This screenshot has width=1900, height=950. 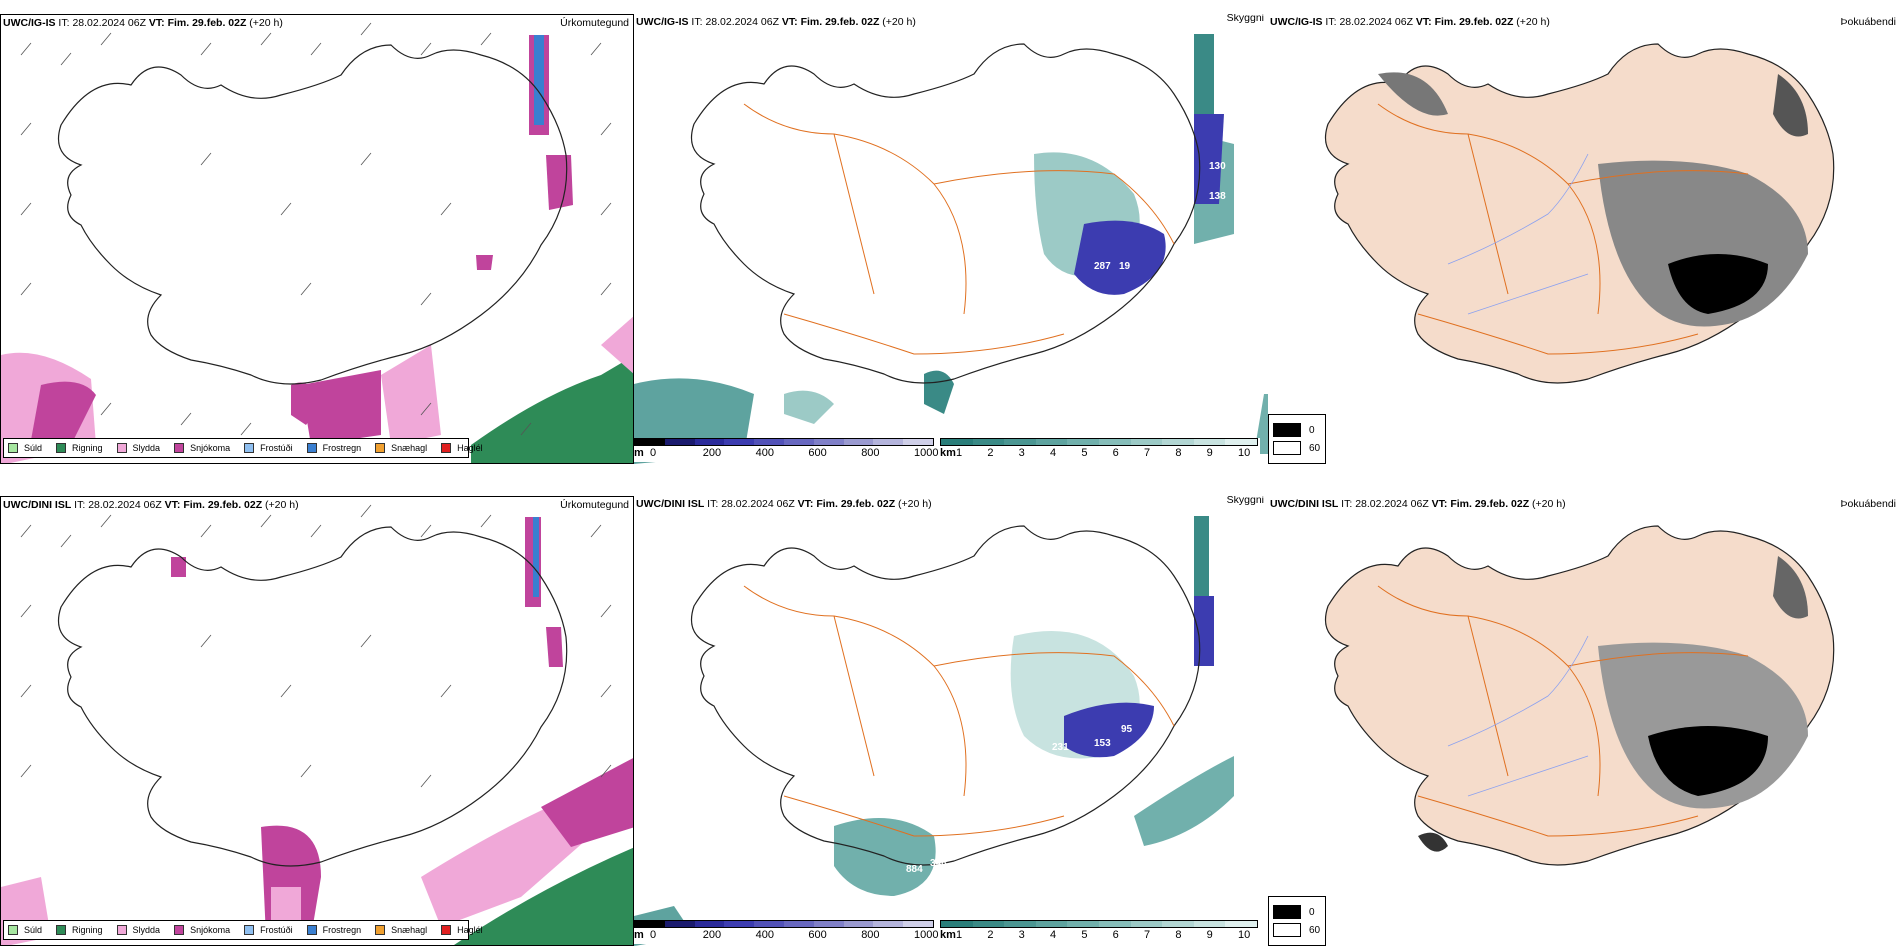 I want to click on map-label: 20, so click(x=1064, y=763).